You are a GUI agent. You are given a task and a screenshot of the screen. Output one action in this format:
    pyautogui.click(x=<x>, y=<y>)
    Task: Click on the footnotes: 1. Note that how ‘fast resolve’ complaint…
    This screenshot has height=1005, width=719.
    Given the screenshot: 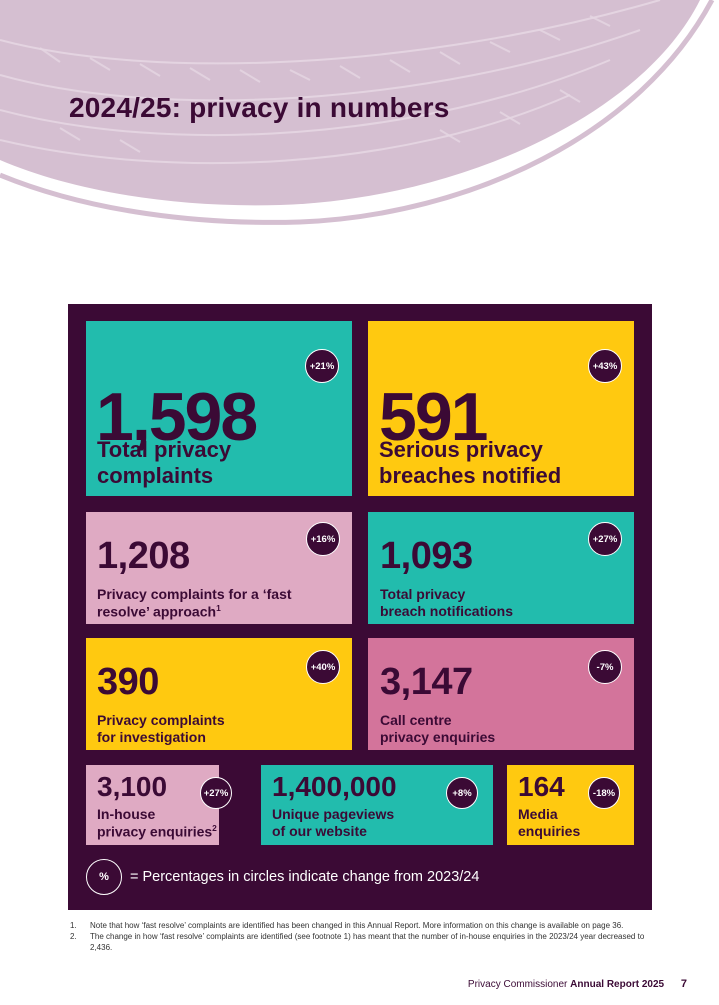 What is the action you would take?
    pyautogui.click(x=365, y=937)
    